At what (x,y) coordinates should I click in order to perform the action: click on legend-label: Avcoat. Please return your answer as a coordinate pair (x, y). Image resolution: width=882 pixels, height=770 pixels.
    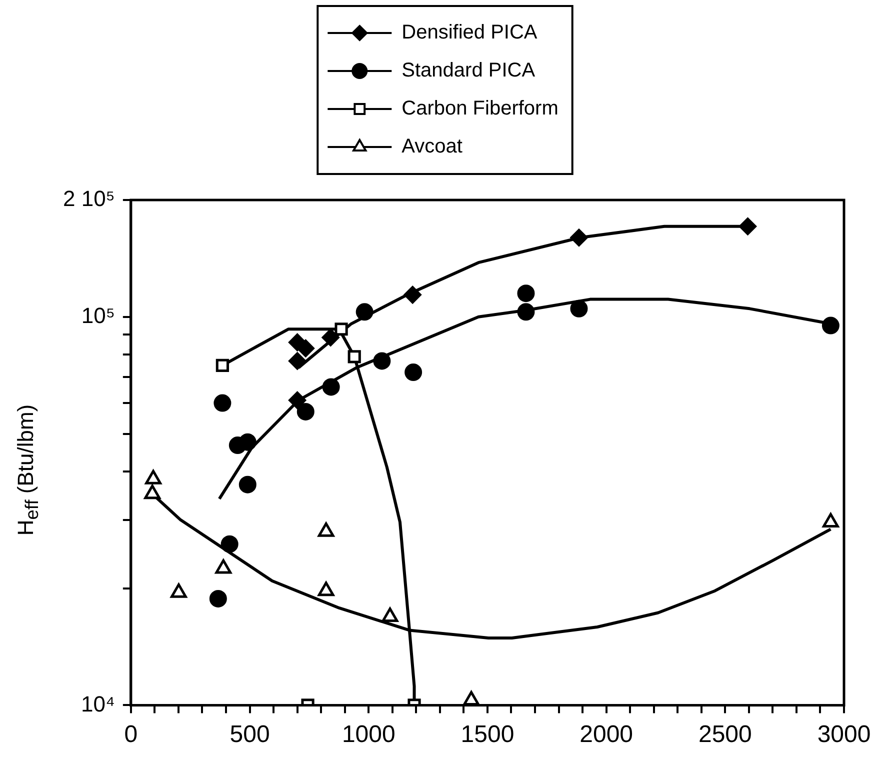
    Looking at the image, I should click on (432, 147).